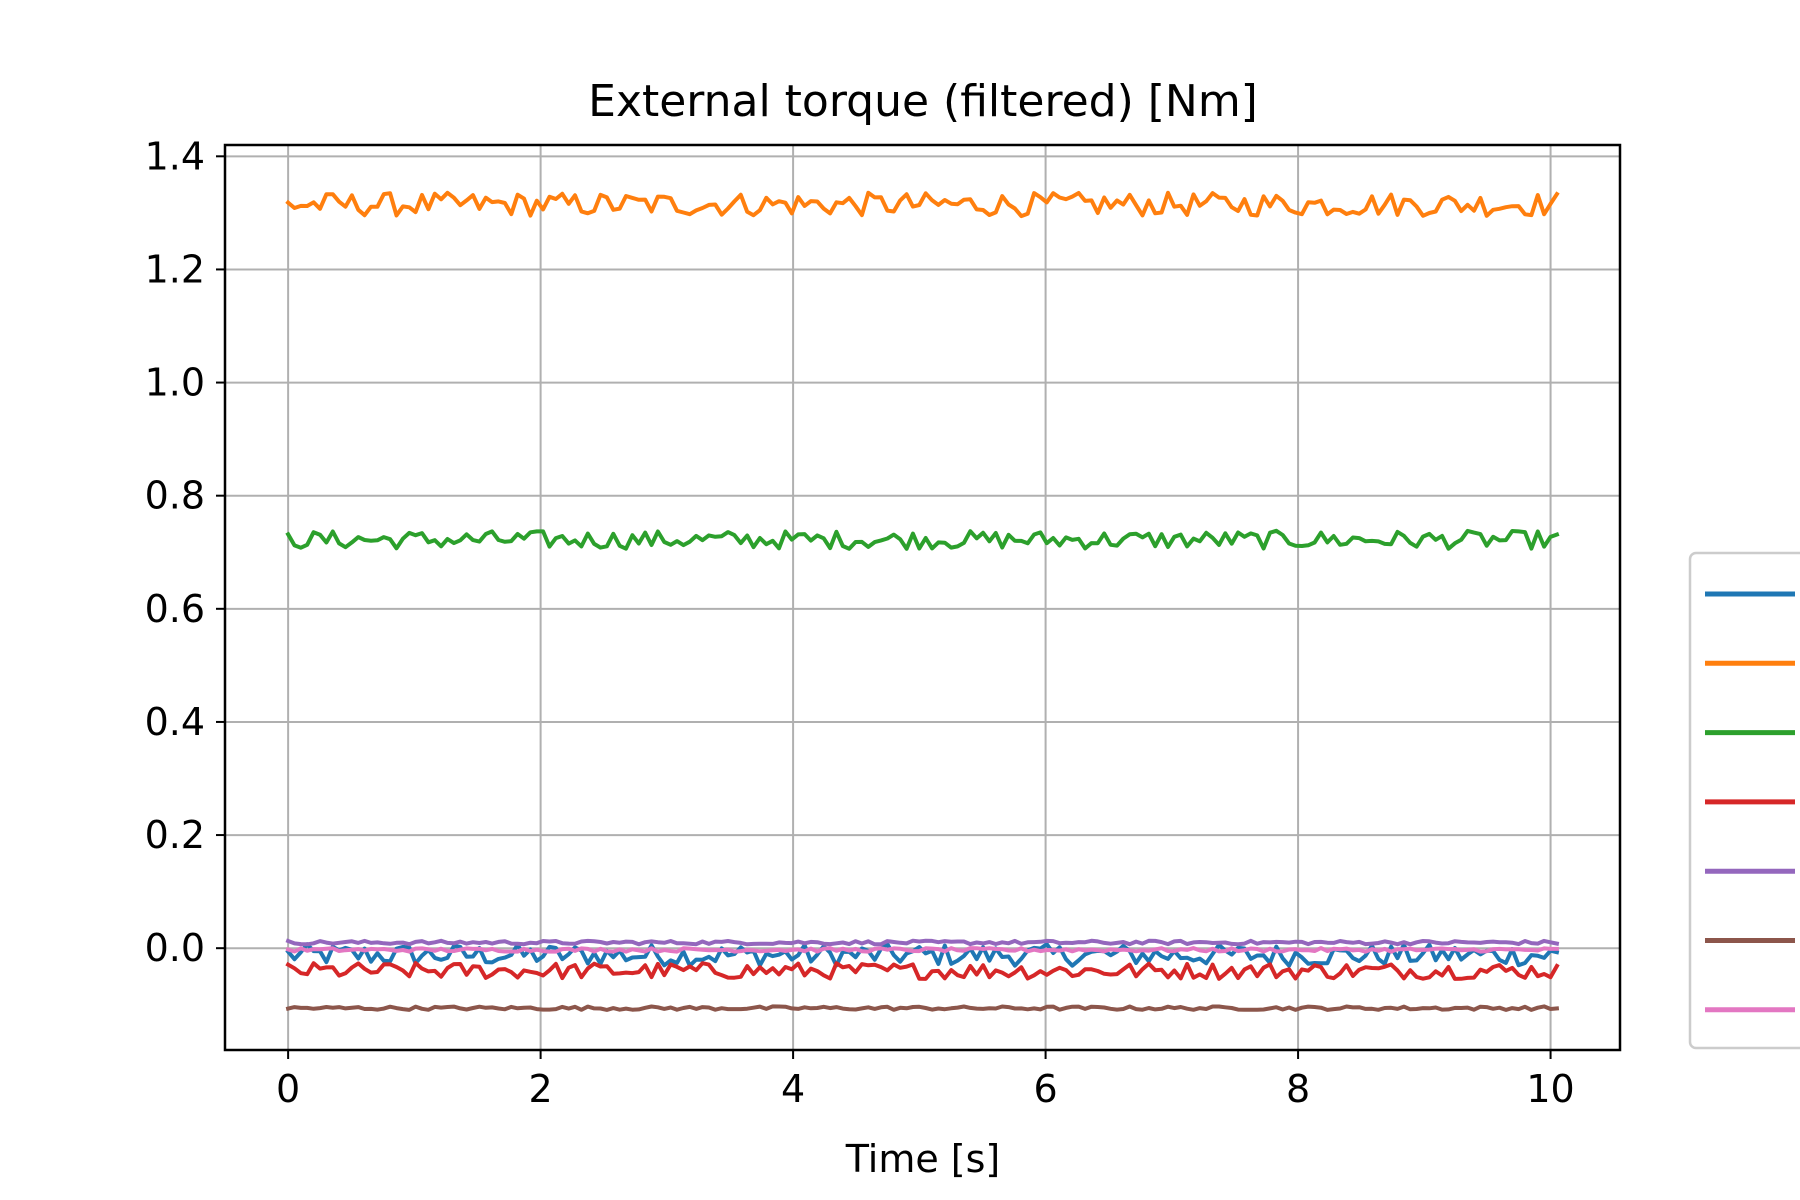  I want to click on x-tick-label: 4, so click(793, 1089).